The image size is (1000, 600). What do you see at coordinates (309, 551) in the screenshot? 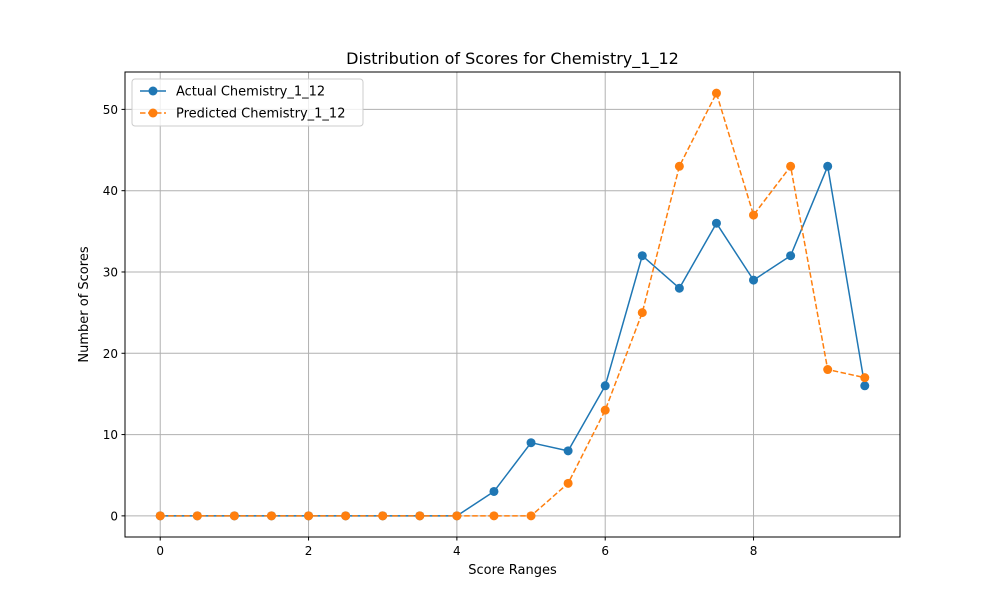
I see `x-tick-label: 2` at bounding box center [309, 551].